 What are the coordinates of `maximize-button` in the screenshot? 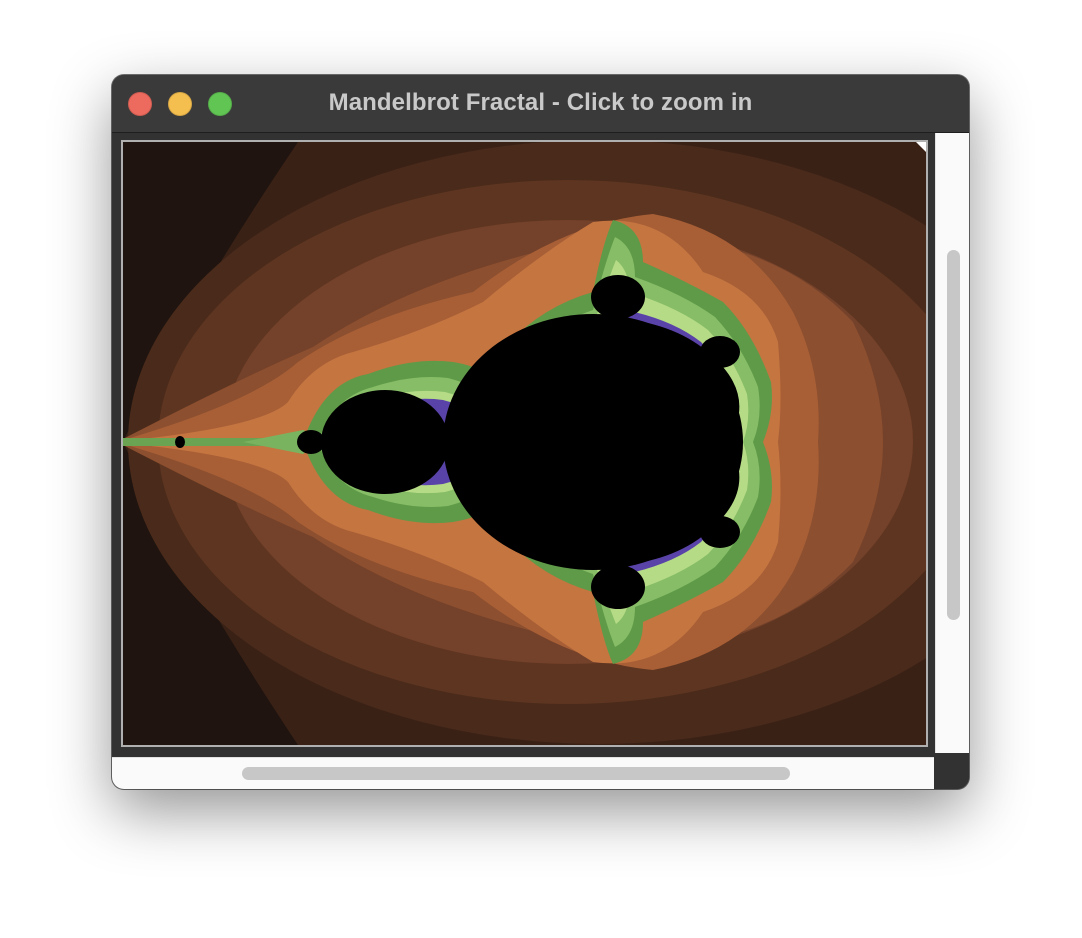 It's located at (220, 104).